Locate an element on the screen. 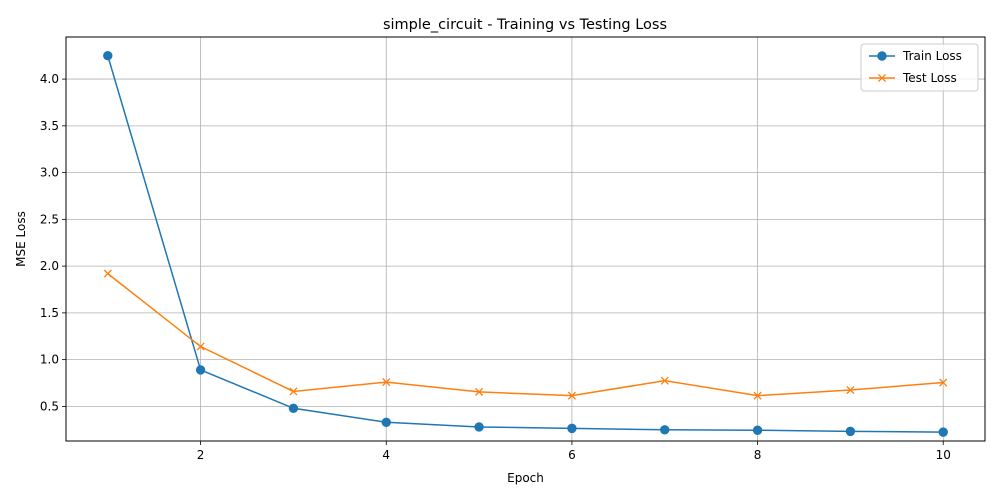 This screenshot has width=1000, height=500. y-tick-label: 3.0 is located at coordinates (49, 173).